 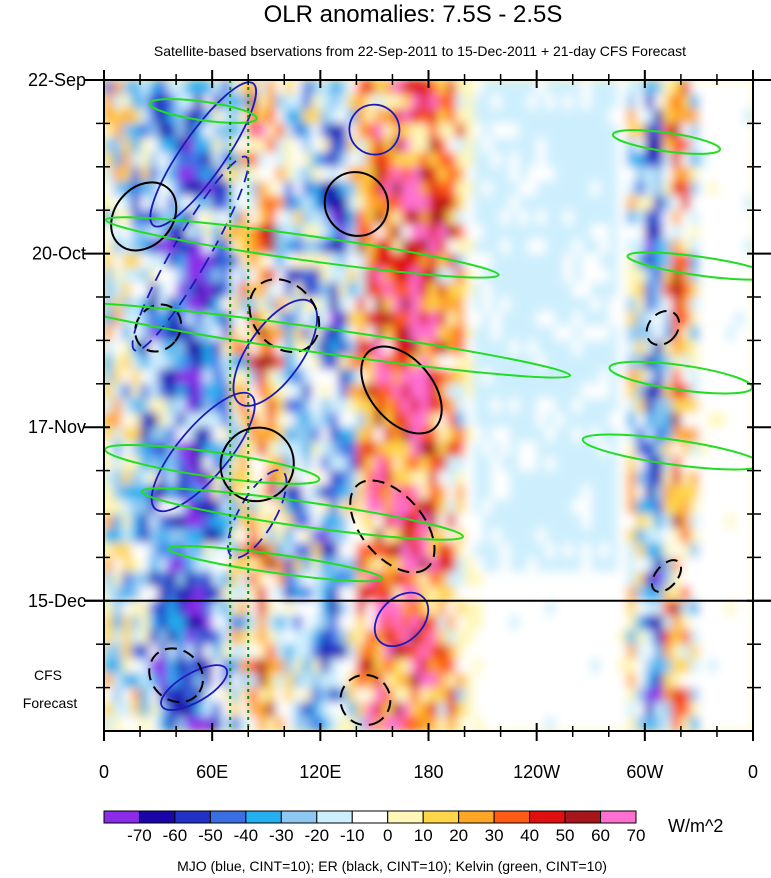 What do you see at coordinates (413, 14) in the screenshot?
I see `chart-title: OLR anomalies: 7.5S - 2.5S` at bounding box center [413, 14].